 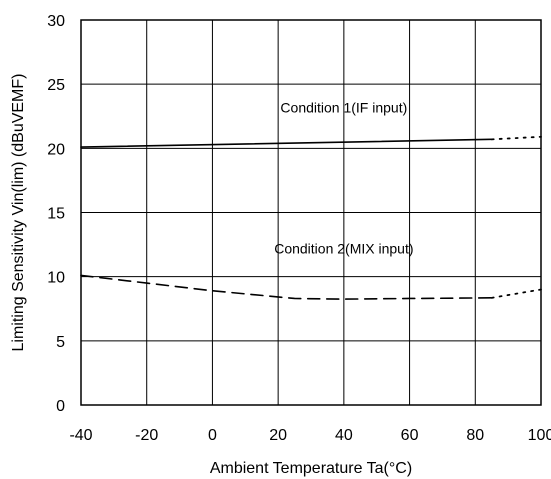 What do you see at coordinates (475, 435) in the screenshot?
I see `x-tick-label-6: 80` at bounding box center [475, 435].